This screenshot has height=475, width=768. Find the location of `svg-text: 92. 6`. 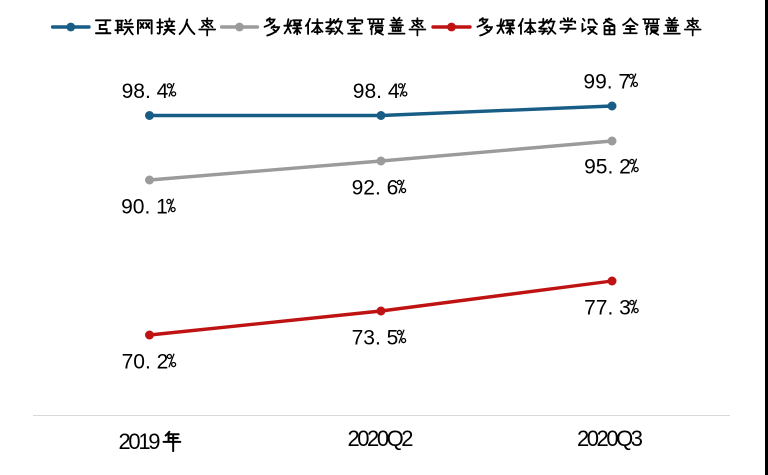

svg-text: 92. 6 is located at coordinates (375, 188).